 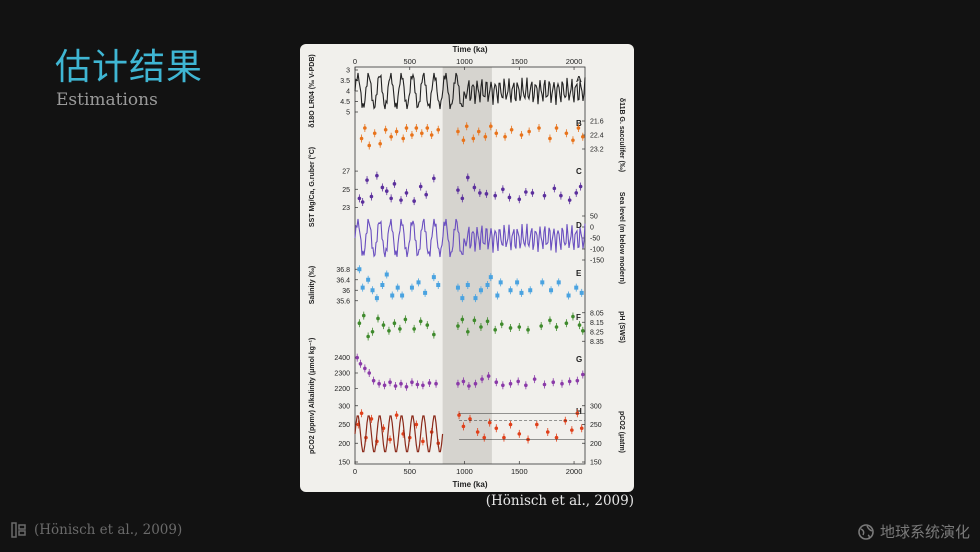 What do you see at coordinates (18, 530) in the screenshot?
I see `quote-icon` at bounding box center [18, 530].